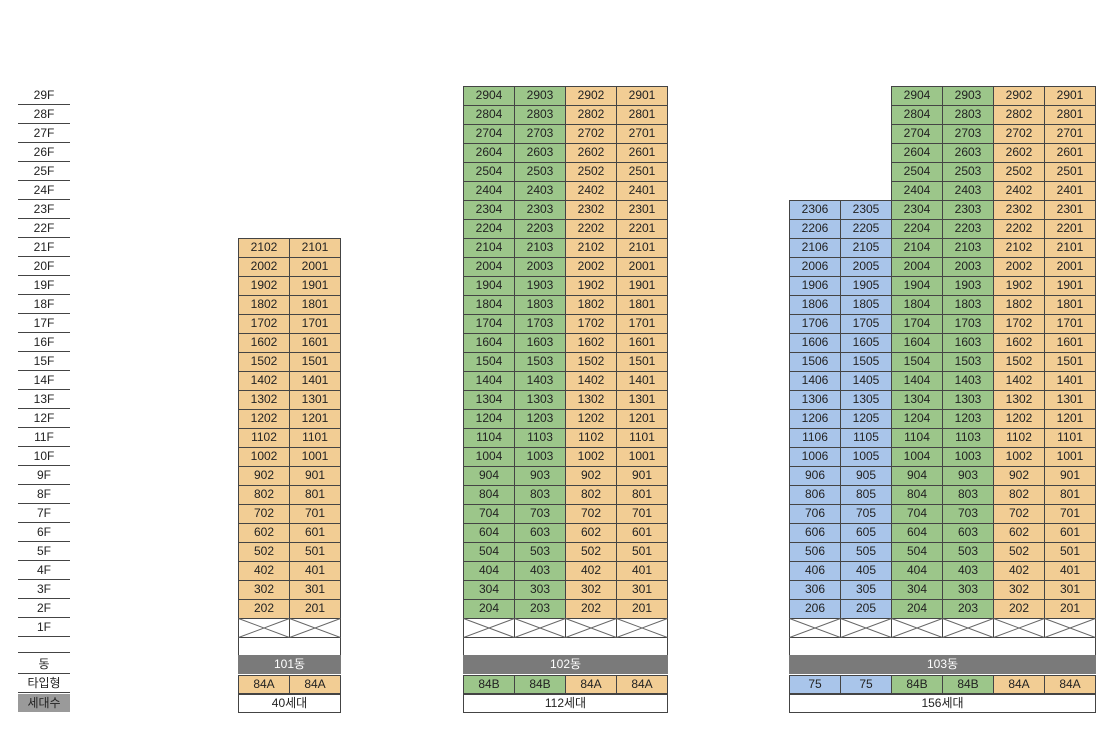  What do you see at coordinates (815, 324) in the screenshot?
I see `unit-cell: 1706` at bounding box center [815, 324].